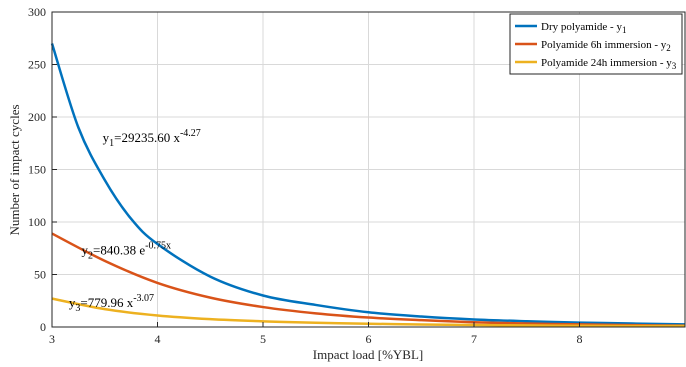 This screenshot has height=367, width=686. Describe the element at coordinates (37, 222) in the screenshot. I see `y-tick-label: 100` at that location.